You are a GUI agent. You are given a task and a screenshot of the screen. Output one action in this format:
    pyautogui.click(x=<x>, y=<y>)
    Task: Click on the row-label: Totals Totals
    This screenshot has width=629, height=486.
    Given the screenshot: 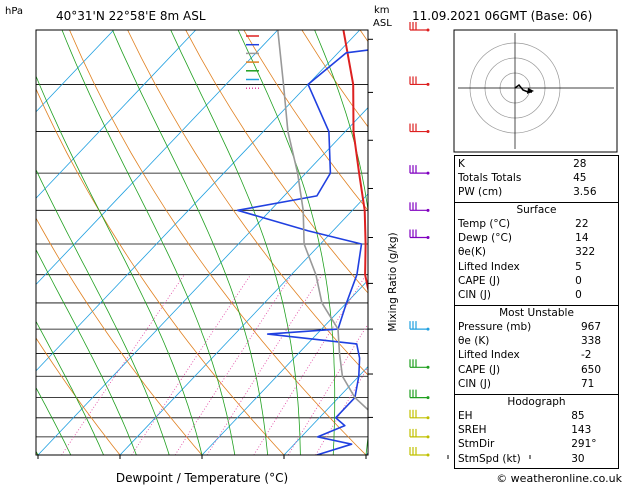 What is the action you would take?
    pyautogui.click(x=490, y=178)
    